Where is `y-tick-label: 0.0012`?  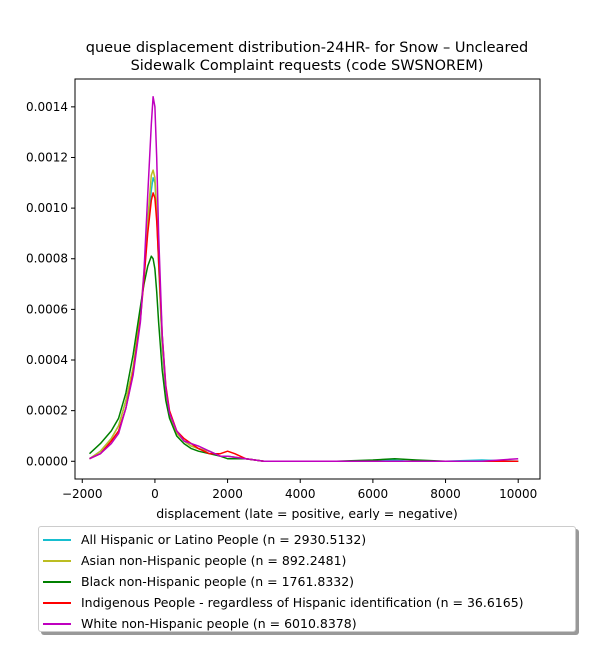
y-tick-label: 0.0012 is located at coordinates (47, 157).